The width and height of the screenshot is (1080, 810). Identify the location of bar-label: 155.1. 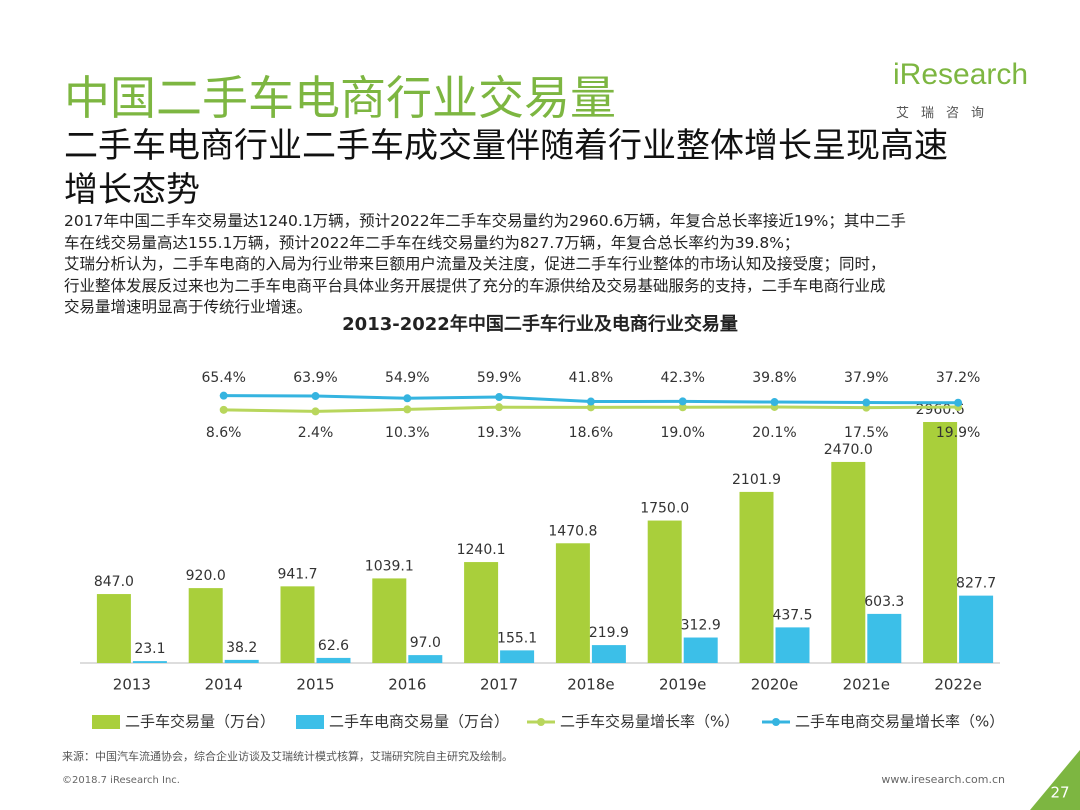
(517, 638).